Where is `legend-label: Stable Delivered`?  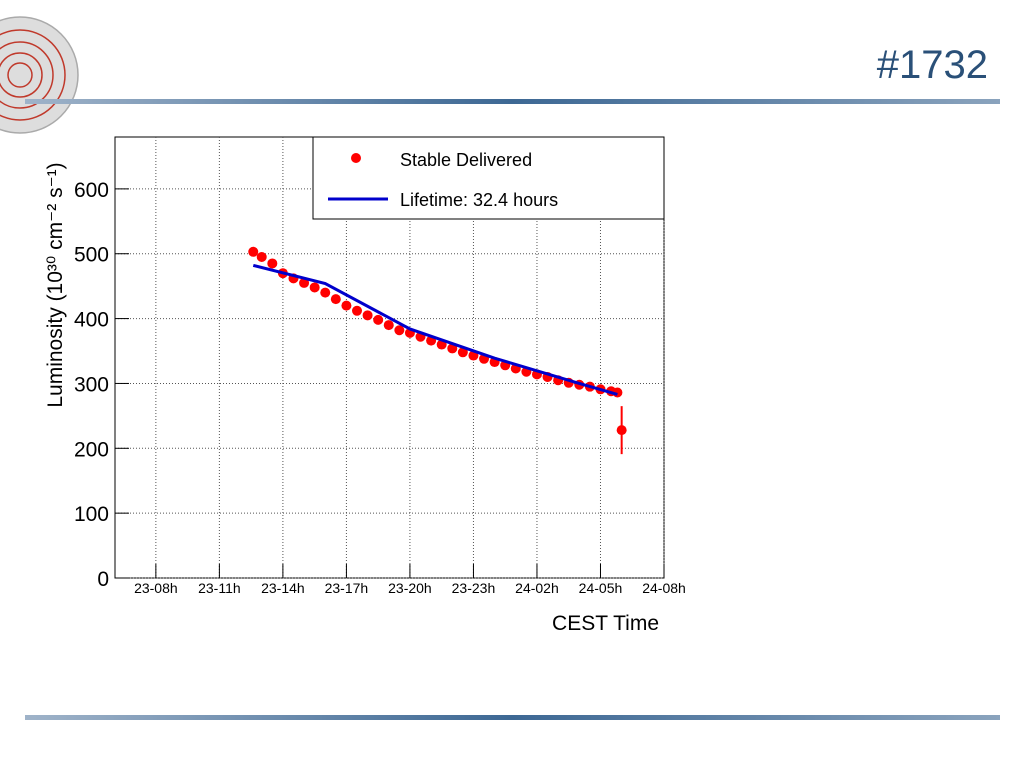 legend-label: Stable Delivered is located at coordinates (466, 160).